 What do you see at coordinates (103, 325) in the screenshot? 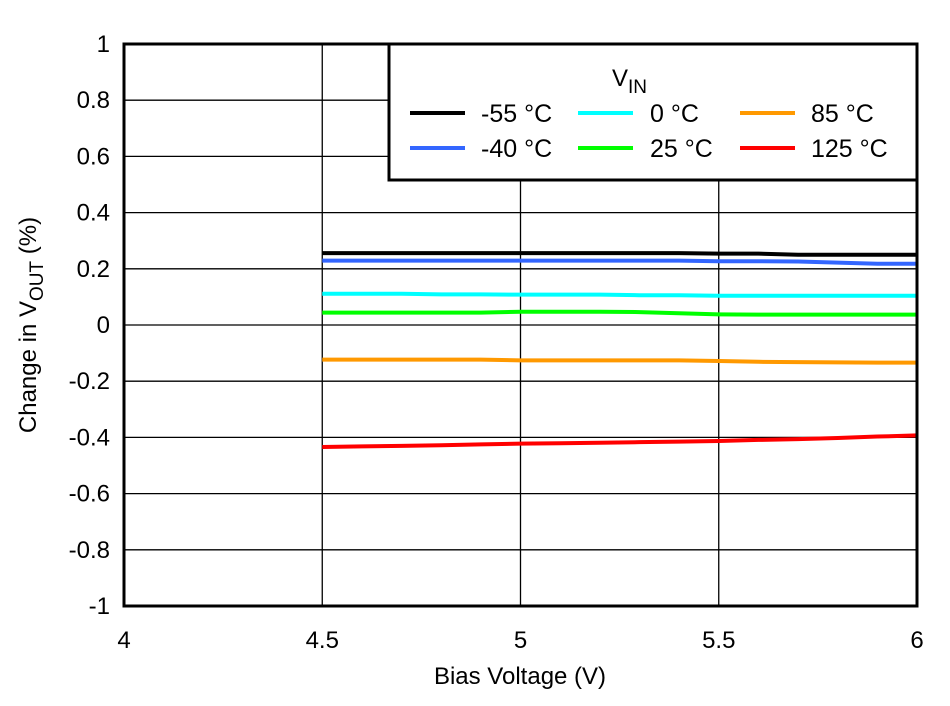
I see `y-tick-label: 0` at bounding box center [103, 325].